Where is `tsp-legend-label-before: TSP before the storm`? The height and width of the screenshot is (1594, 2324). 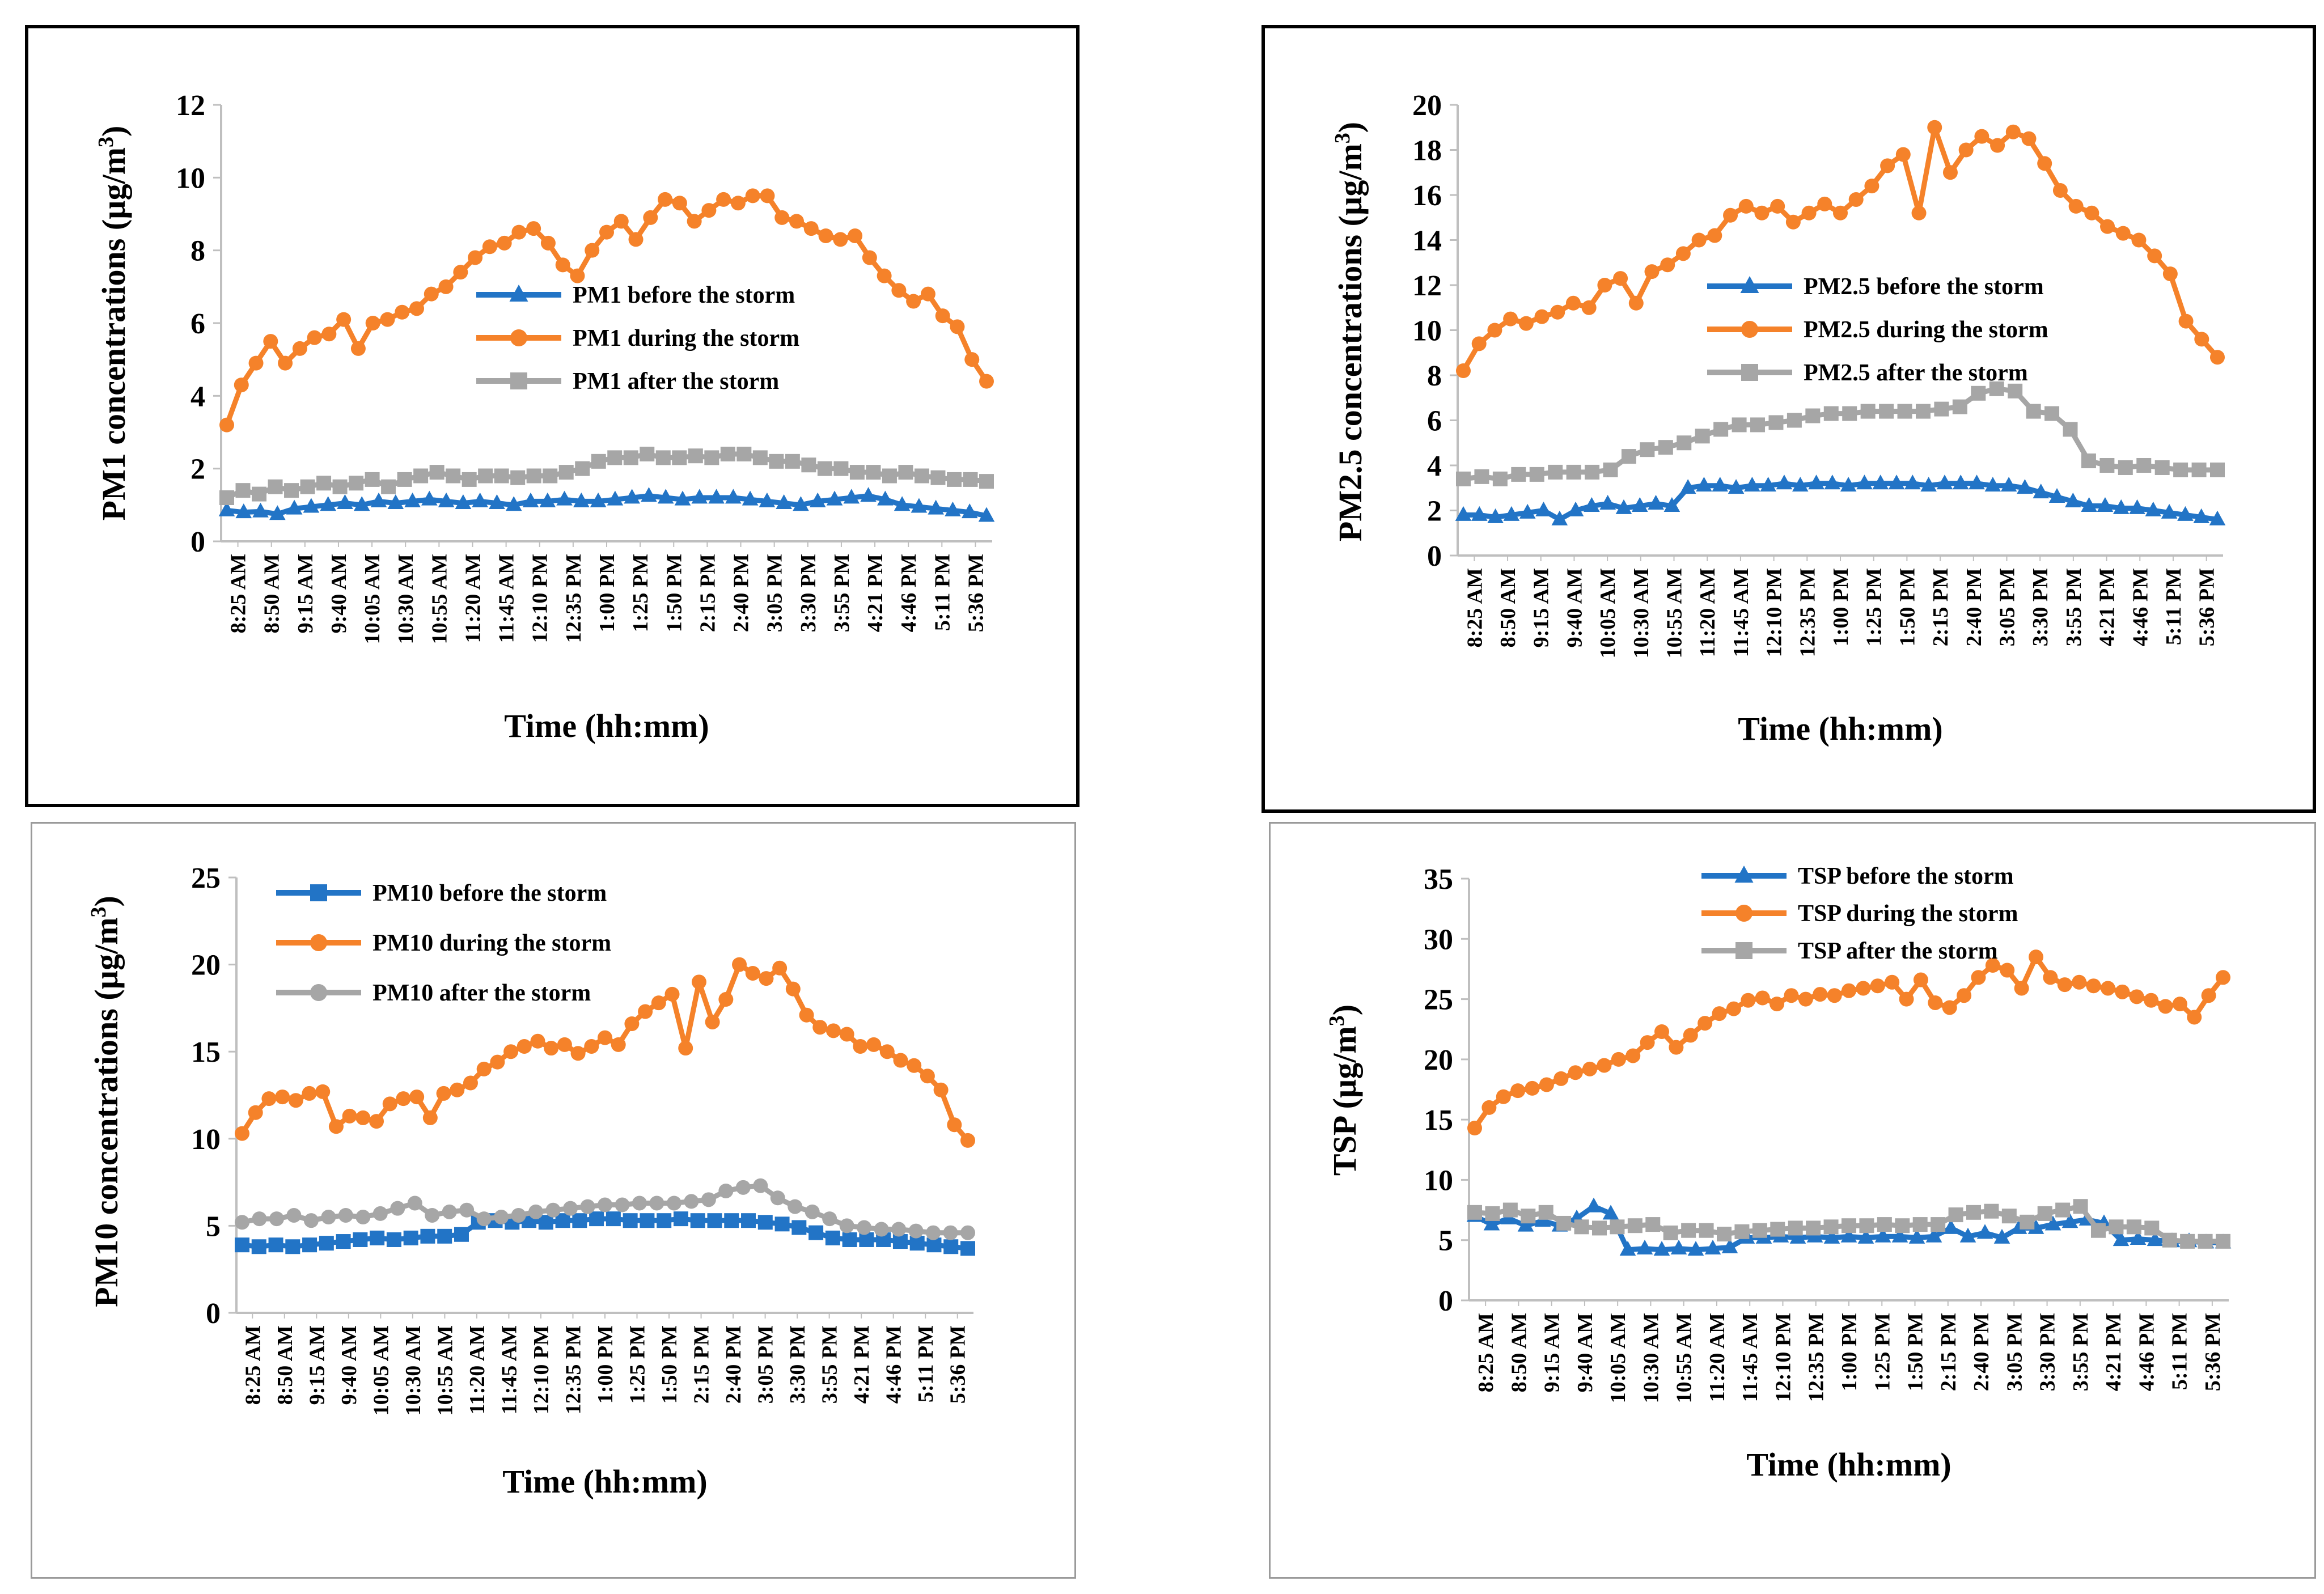
tsp-legend-label-before: TSP before the storm is located at coordinates (1906, 876).